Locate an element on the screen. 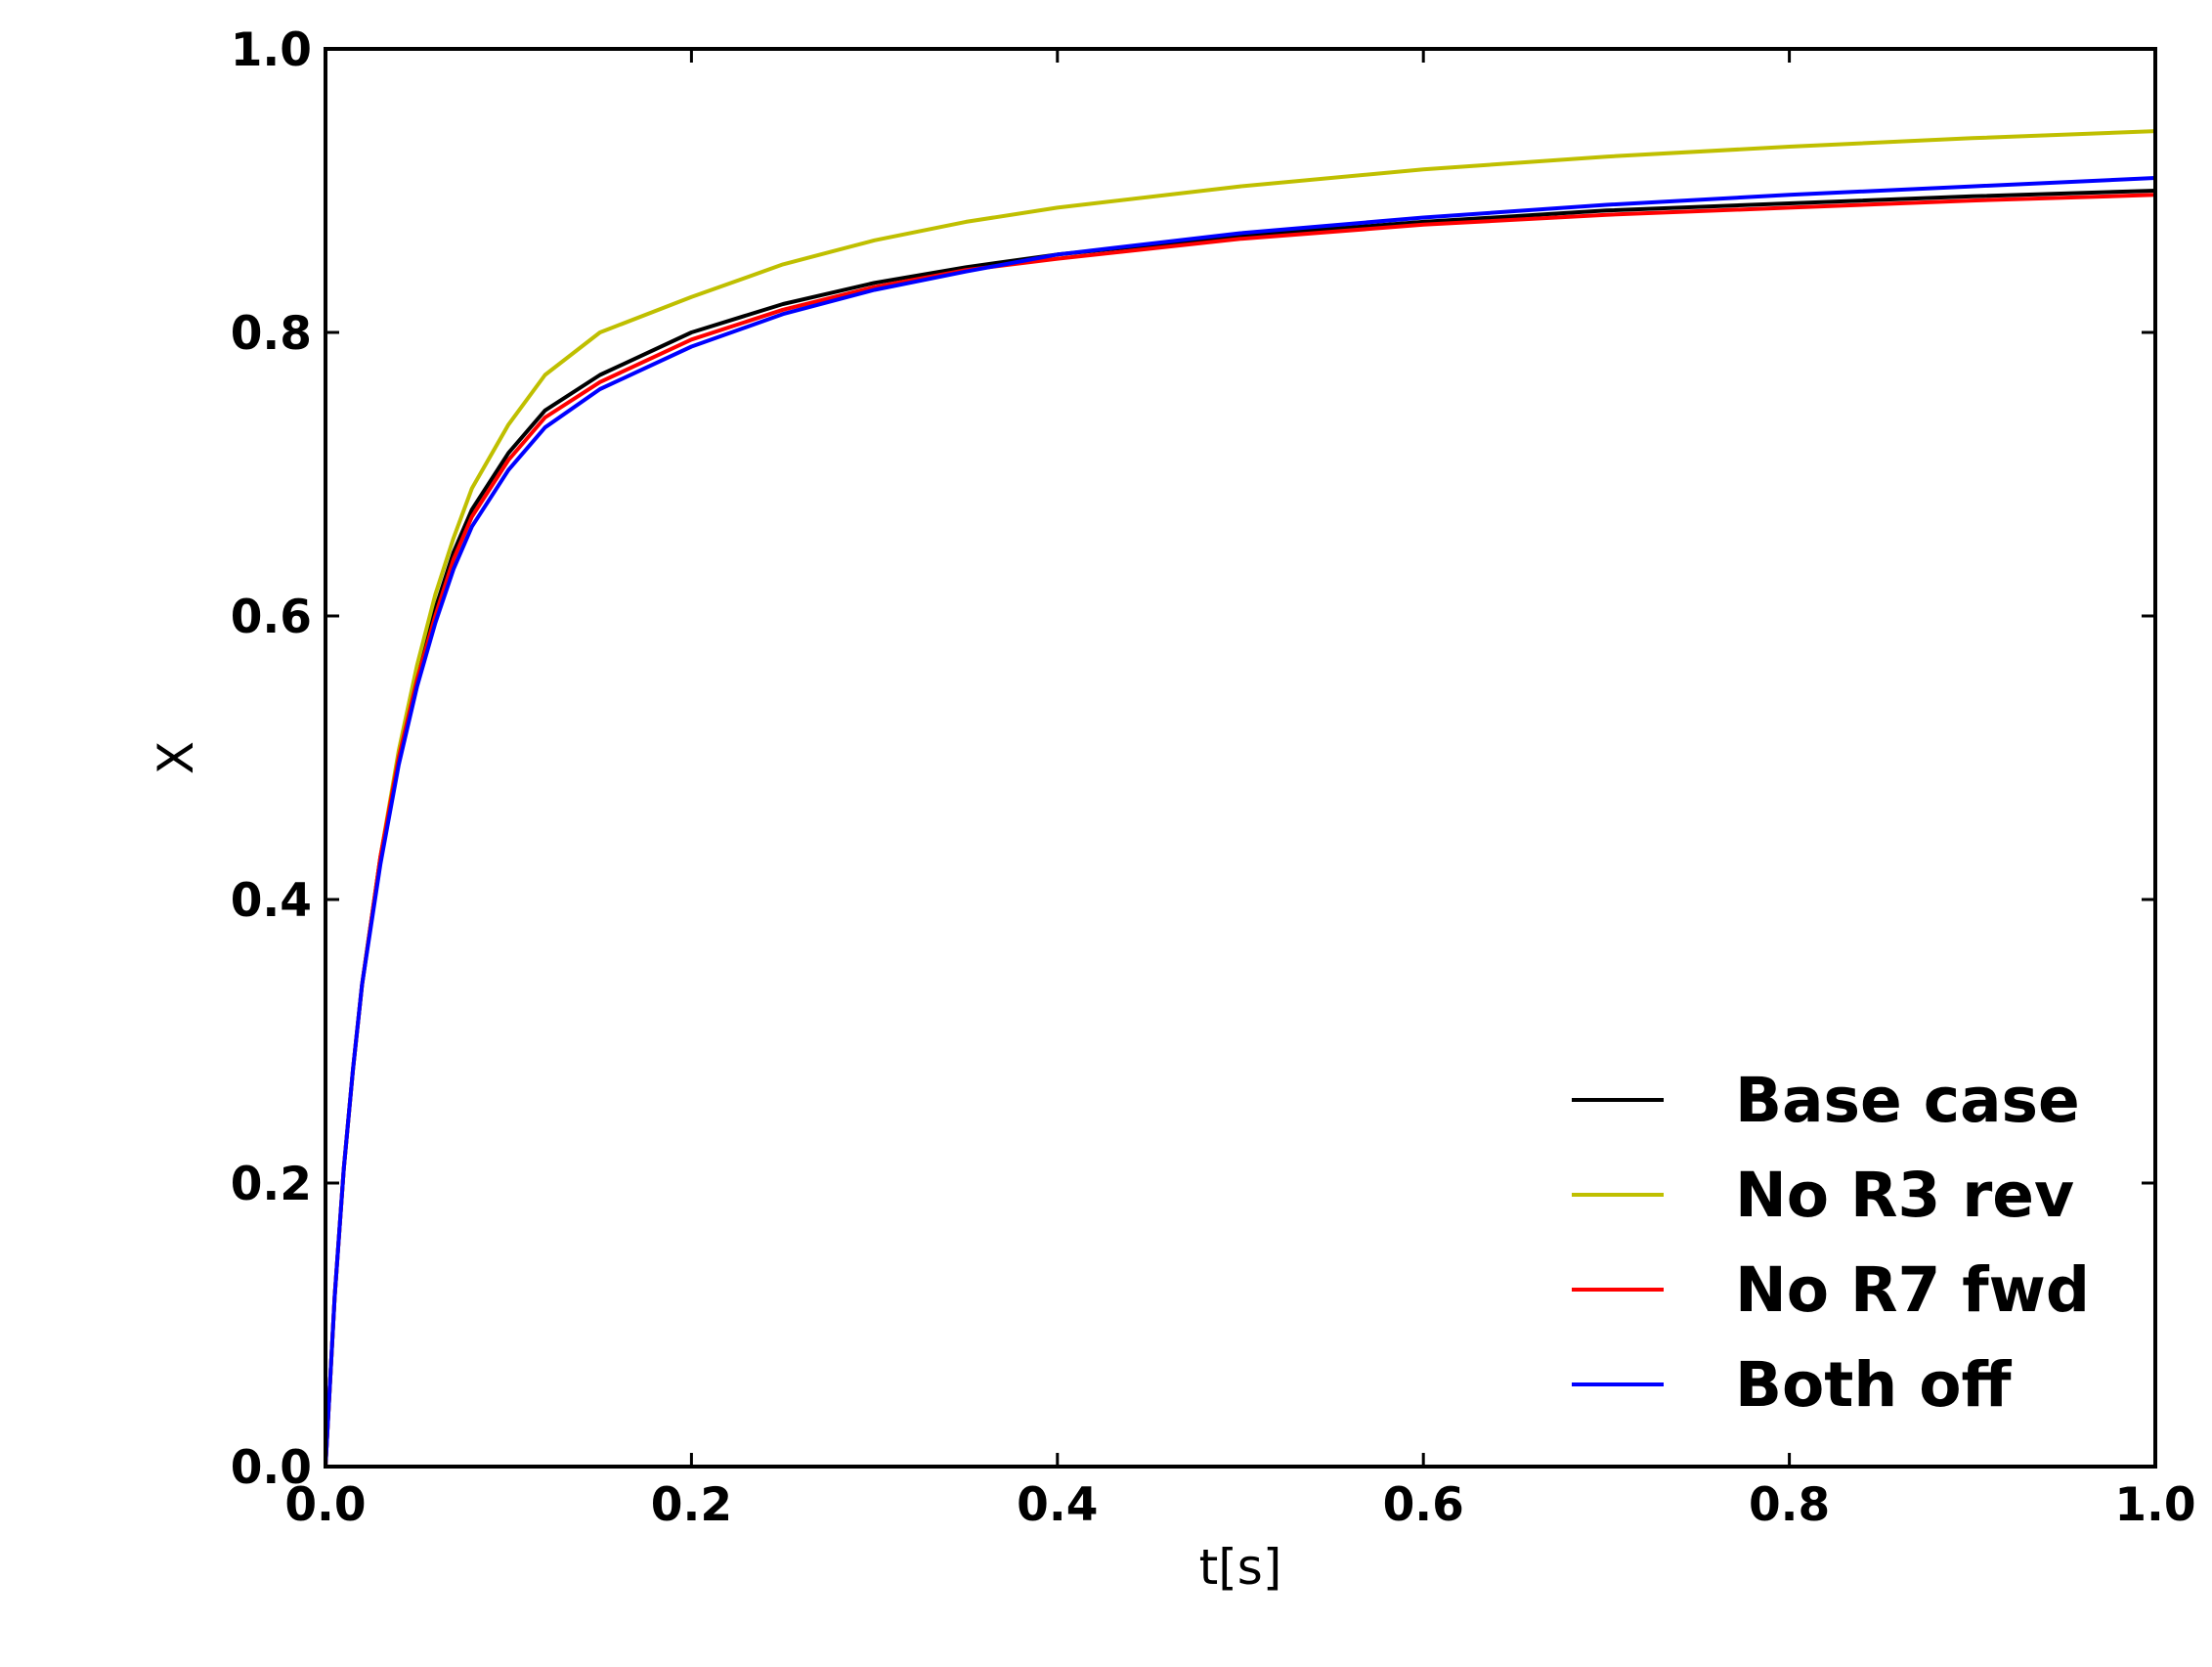 The height and width of the screenshot is (1667, 2212). x-axis-label: t[s] is located at coordinates (1240, 1567).